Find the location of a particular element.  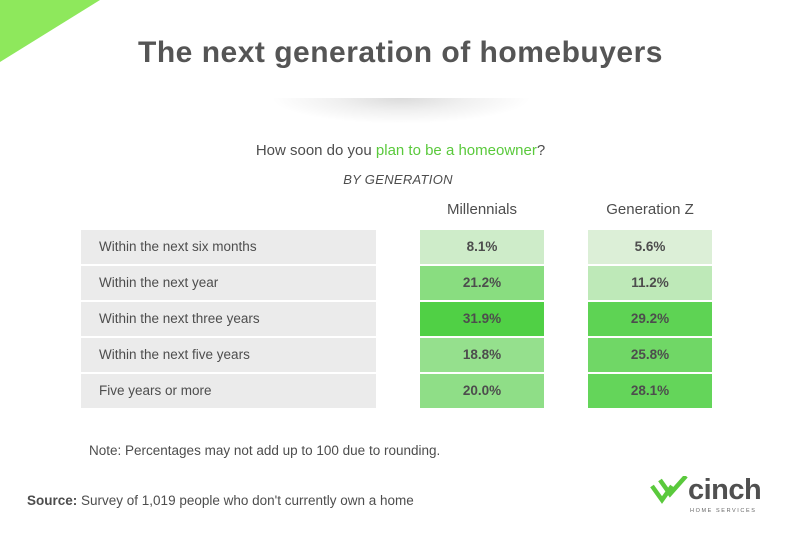

row-label: Five years or more is located at coordinates (228, 391).